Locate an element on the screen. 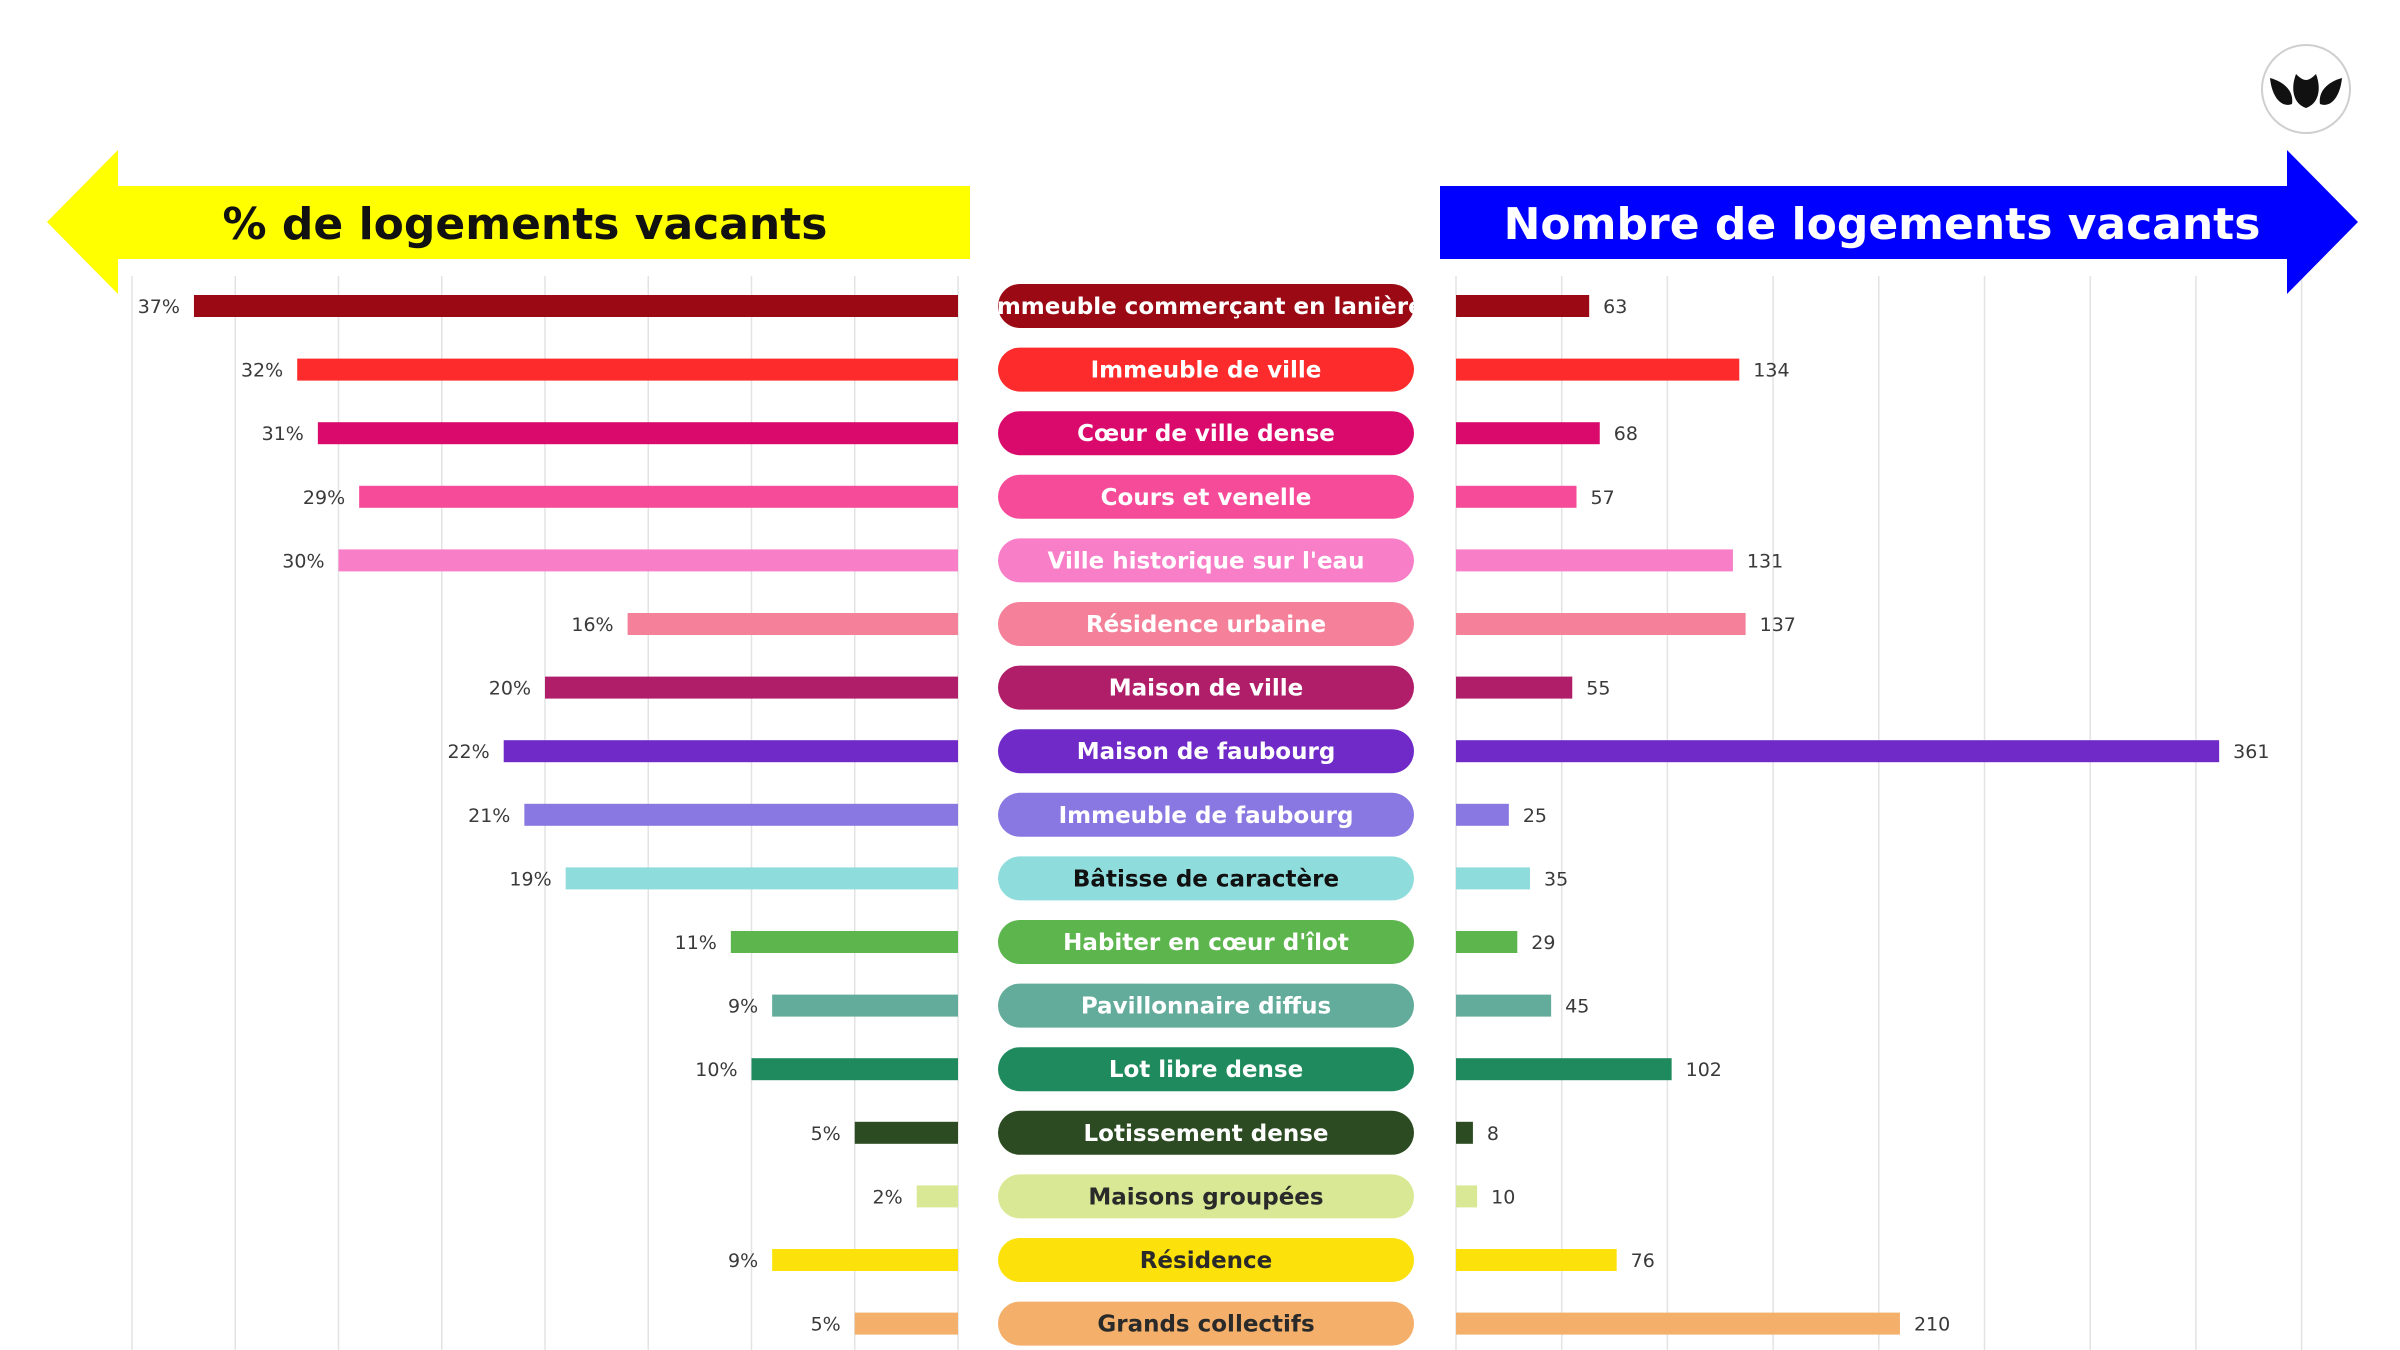 This screenshot has height=1350, width=2400. category-label: Résidence is located at coordinates (1206, 1261).